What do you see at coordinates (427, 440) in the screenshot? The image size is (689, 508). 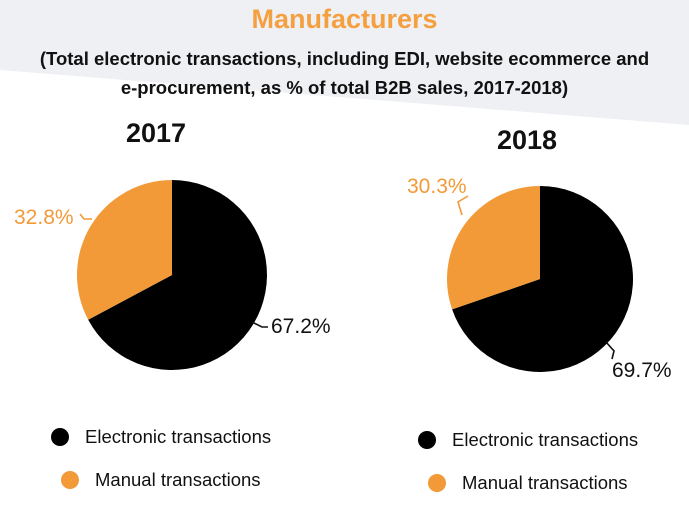 I see `legend-swatch-2018-electronic` at bounding box center [427, 440].